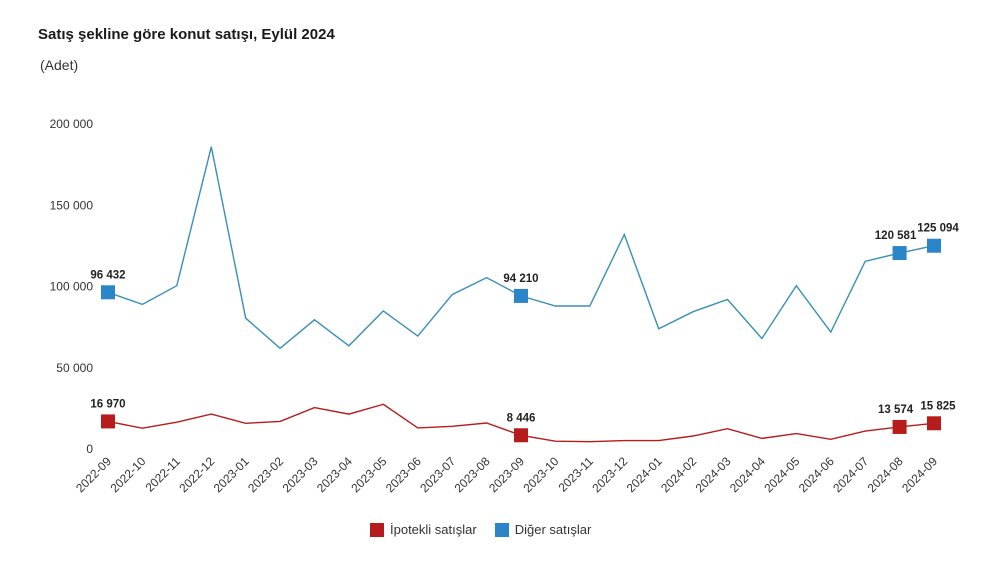 The height and width of the screenshot is (570, 1000). I want to click on data-label-other: 125 094, so click(938, 229).